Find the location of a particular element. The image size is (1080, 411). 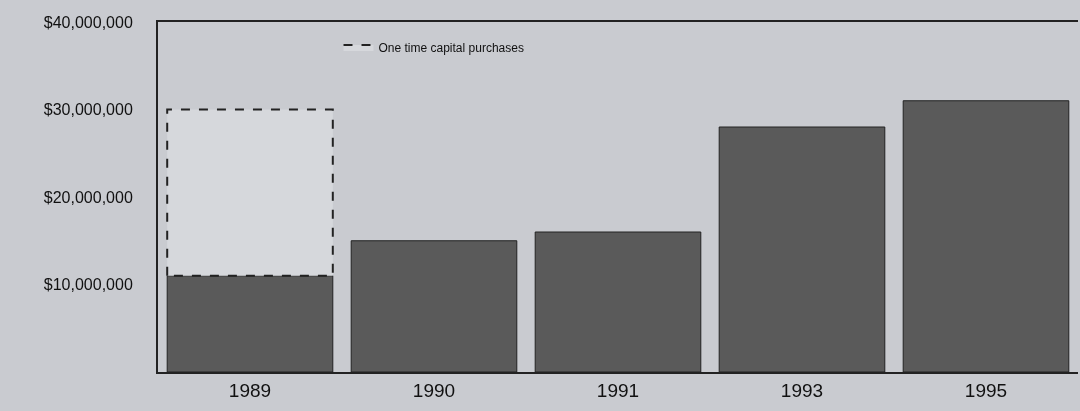

y-tick-label: $40,000,000 is located at coordinates (88, 22).